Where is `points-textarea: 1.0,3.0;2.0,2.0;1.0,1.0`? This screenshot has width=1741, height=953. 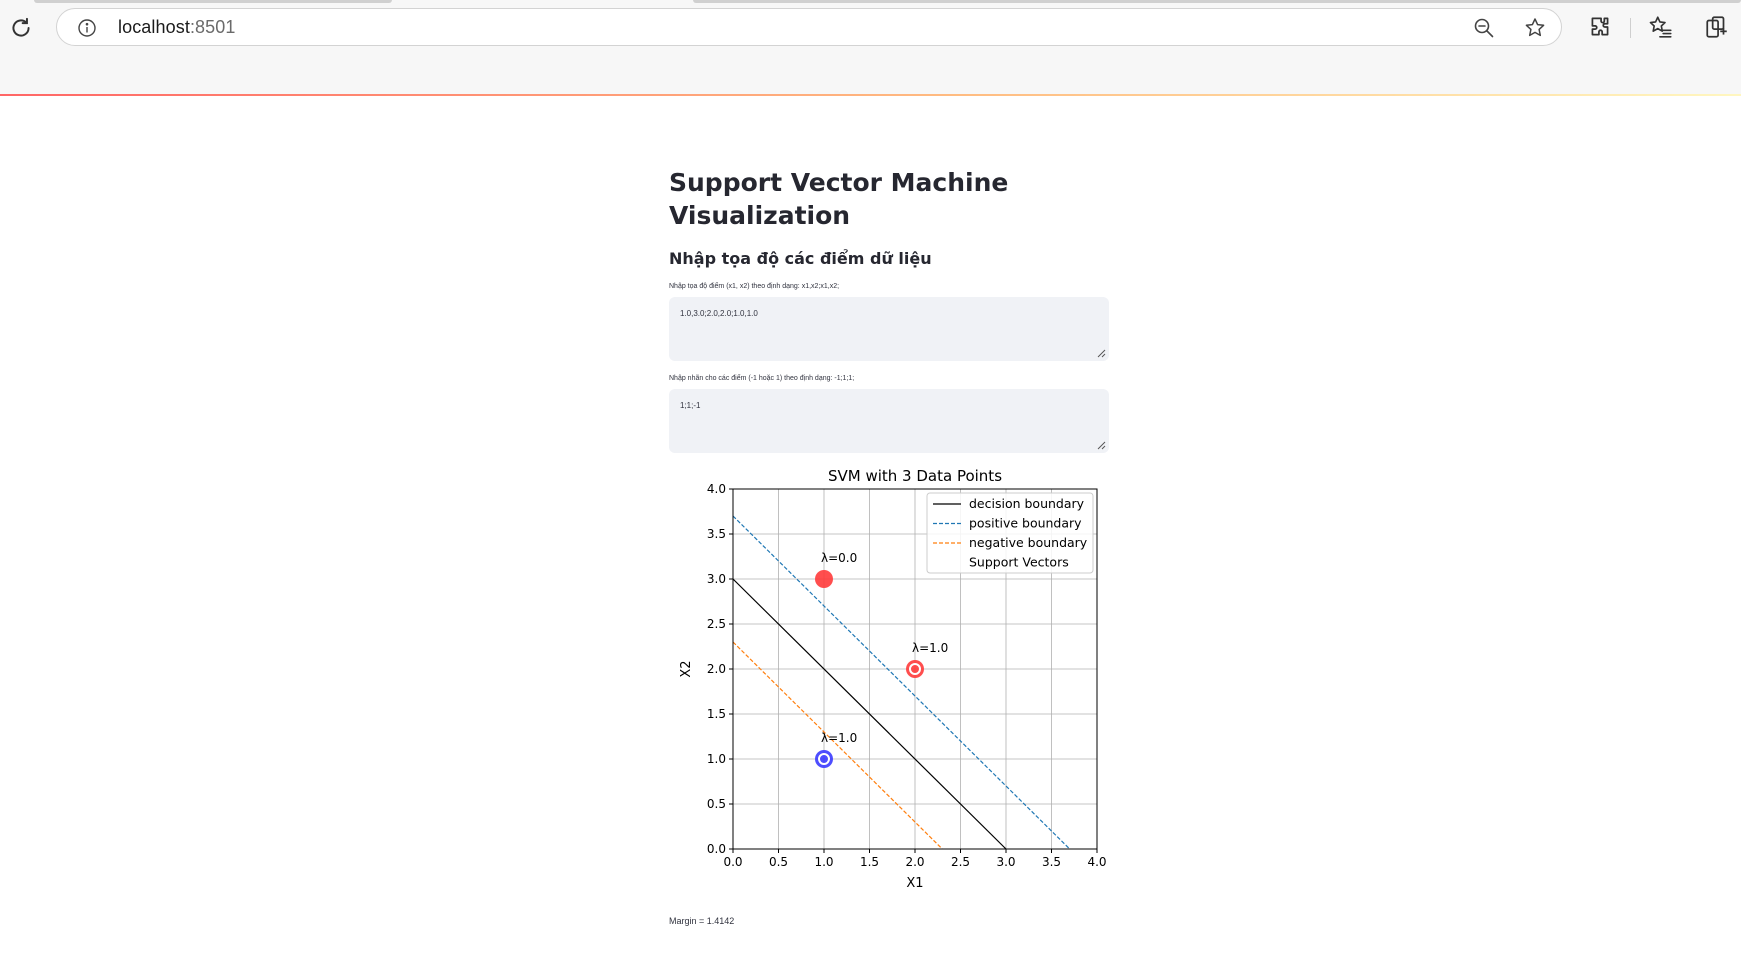 points-textarea: 1.0,3.0;2.0,2.0;1.0,1.0 is located at coordinates (889, 329).